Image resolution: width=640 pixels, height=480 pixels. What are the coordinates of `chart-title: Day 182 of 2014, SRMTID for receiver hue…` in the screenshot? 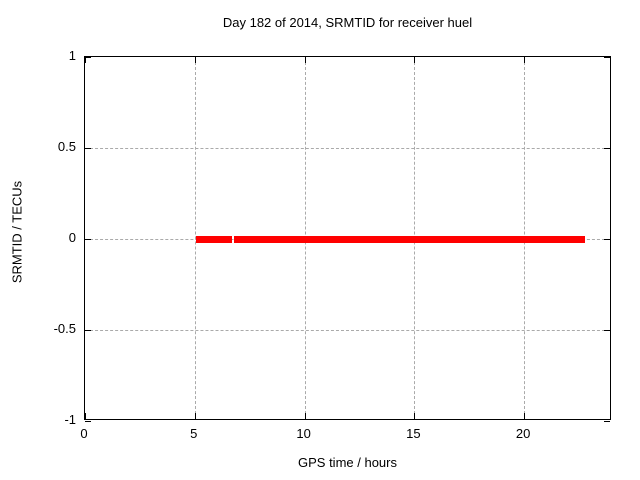 It's located at (347, 22).